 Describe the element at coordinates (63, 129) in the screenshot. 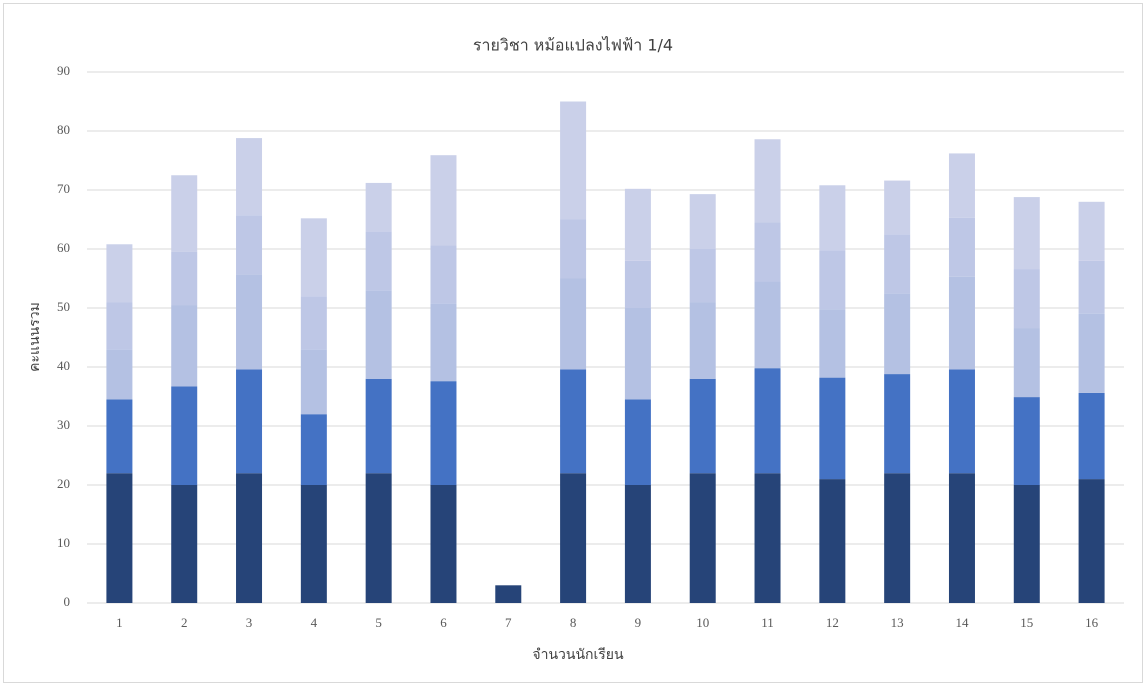

I see `y-tick-label: 80` at that location.